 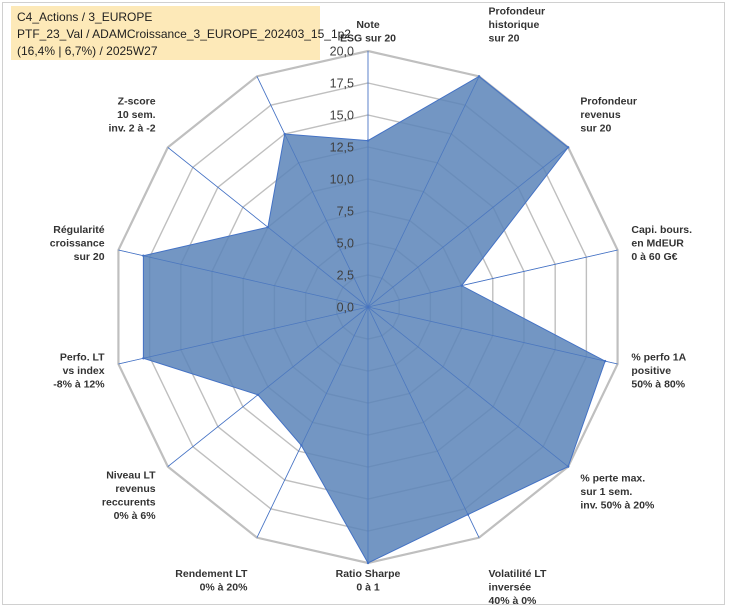 I want to click on axis-label-line: 0% à 20%, so click(x=224, y=588).